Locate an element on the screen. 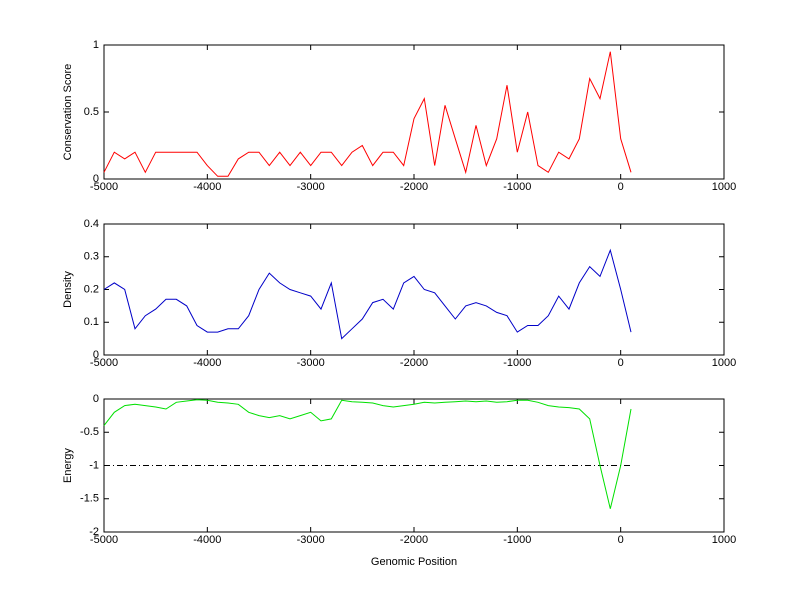  y-tick-label: 0.2 is located at coordinates (91, 289).